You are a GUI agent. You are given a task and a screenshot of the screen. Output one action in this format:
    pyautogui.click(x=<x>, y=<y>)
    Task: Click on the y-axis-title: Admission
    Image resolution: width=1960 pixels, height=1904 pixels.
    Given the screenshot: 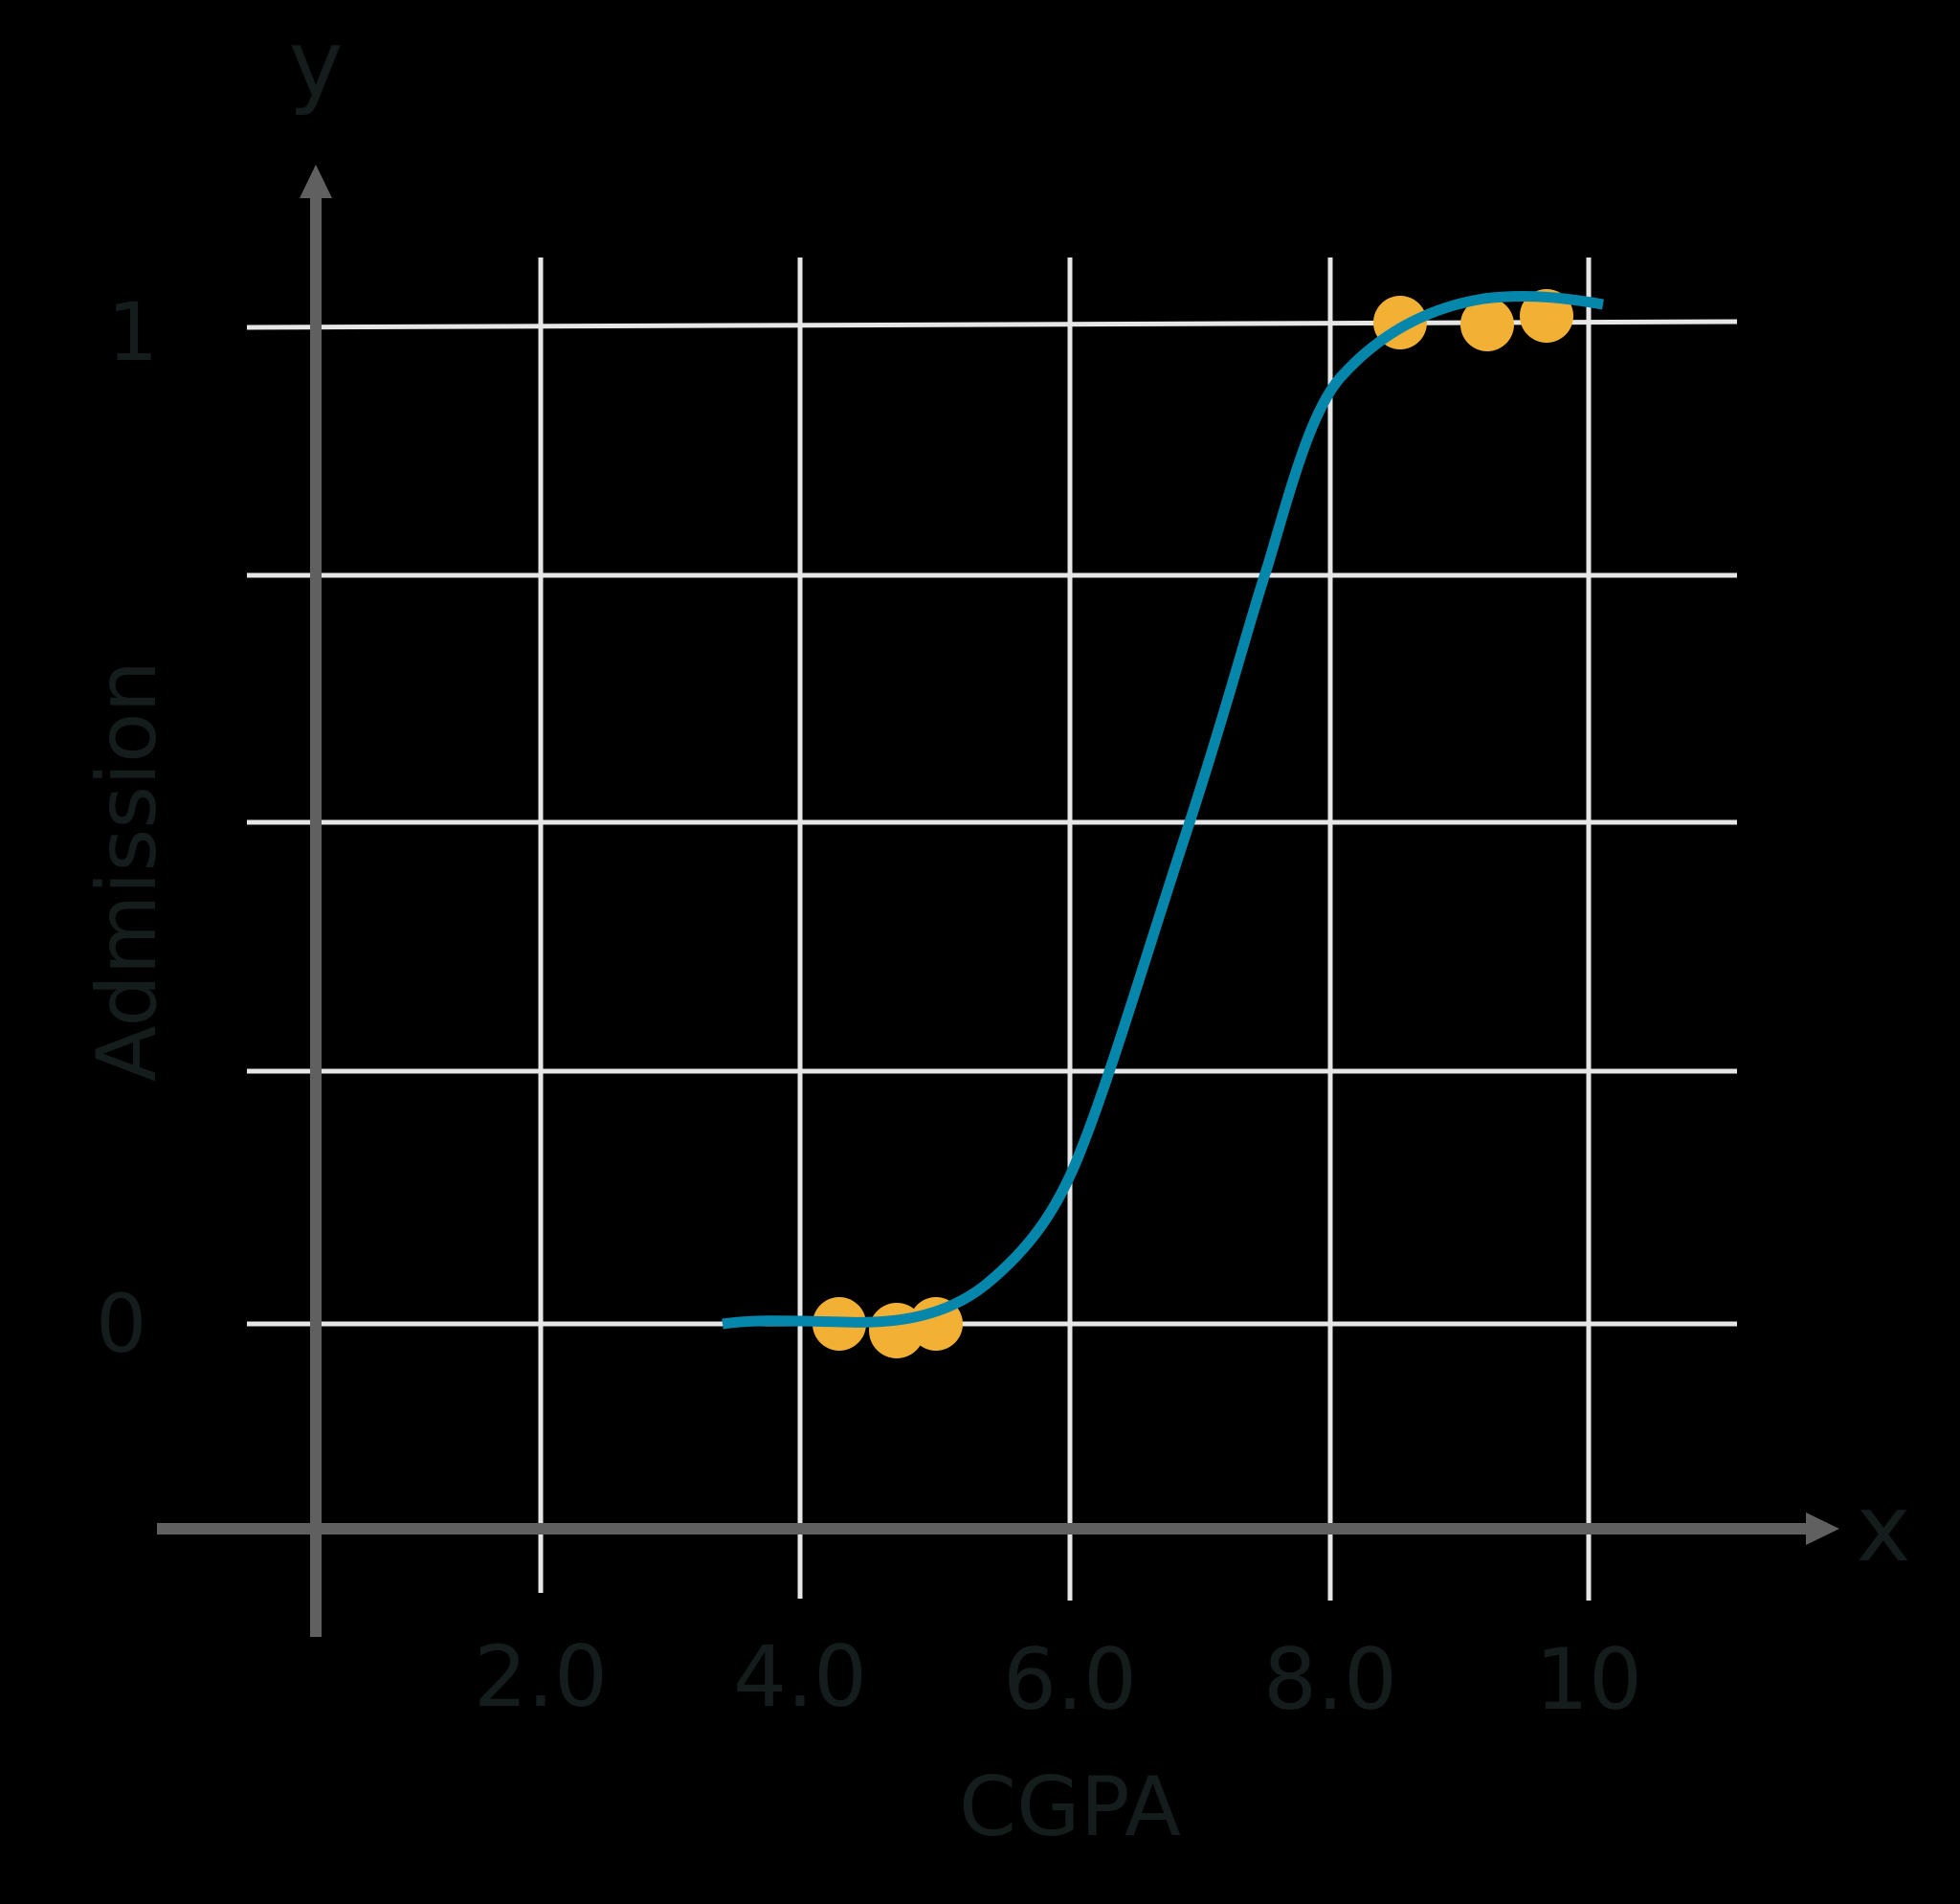 What is the action you would take?
    pyautogui.click(x=127, y=871)
    